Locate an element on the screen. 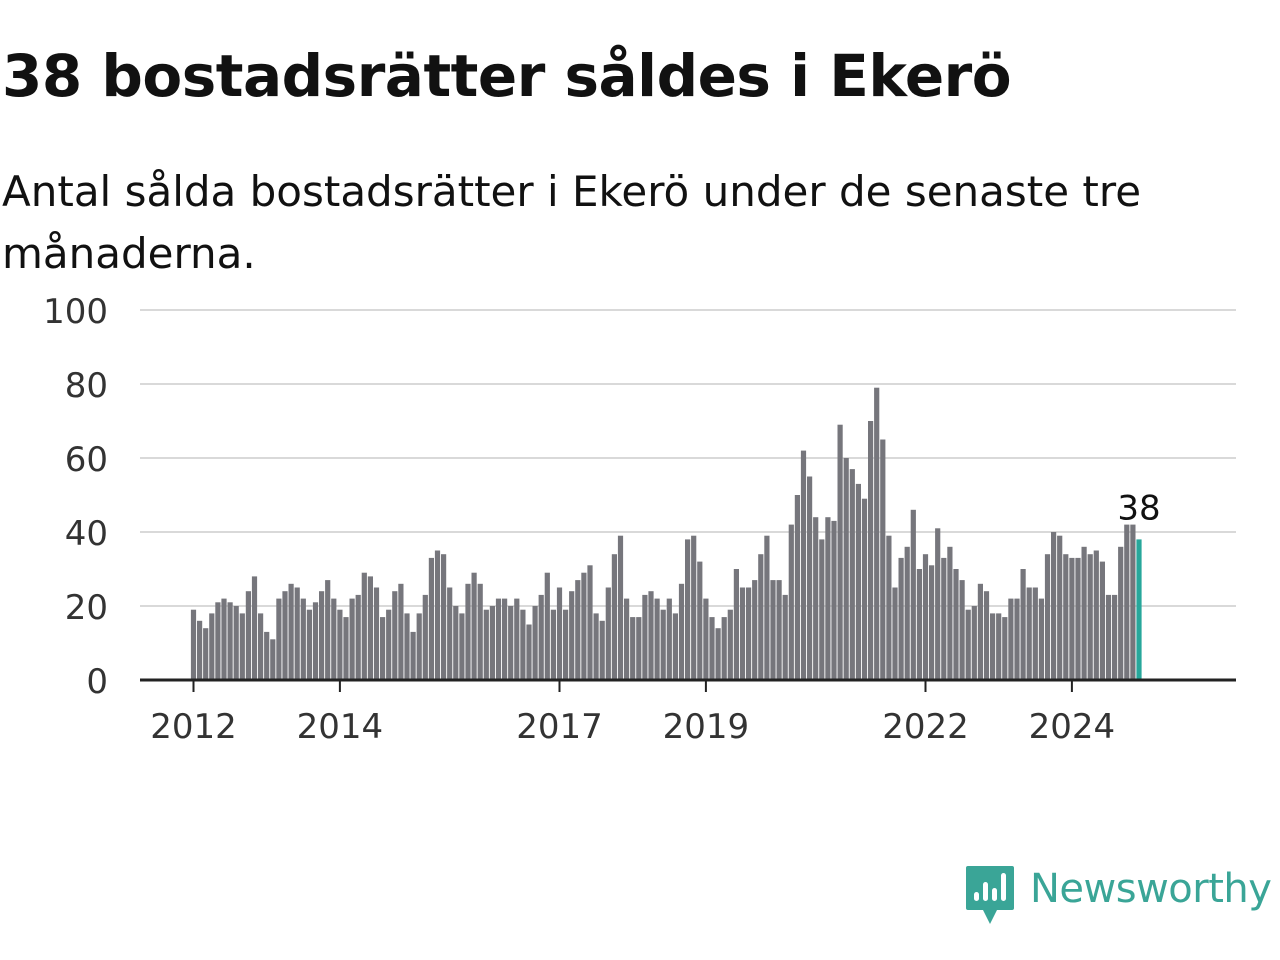 The image size is (1280, 960). x-tick-label: 2022 is located at coordinates (925, 727).